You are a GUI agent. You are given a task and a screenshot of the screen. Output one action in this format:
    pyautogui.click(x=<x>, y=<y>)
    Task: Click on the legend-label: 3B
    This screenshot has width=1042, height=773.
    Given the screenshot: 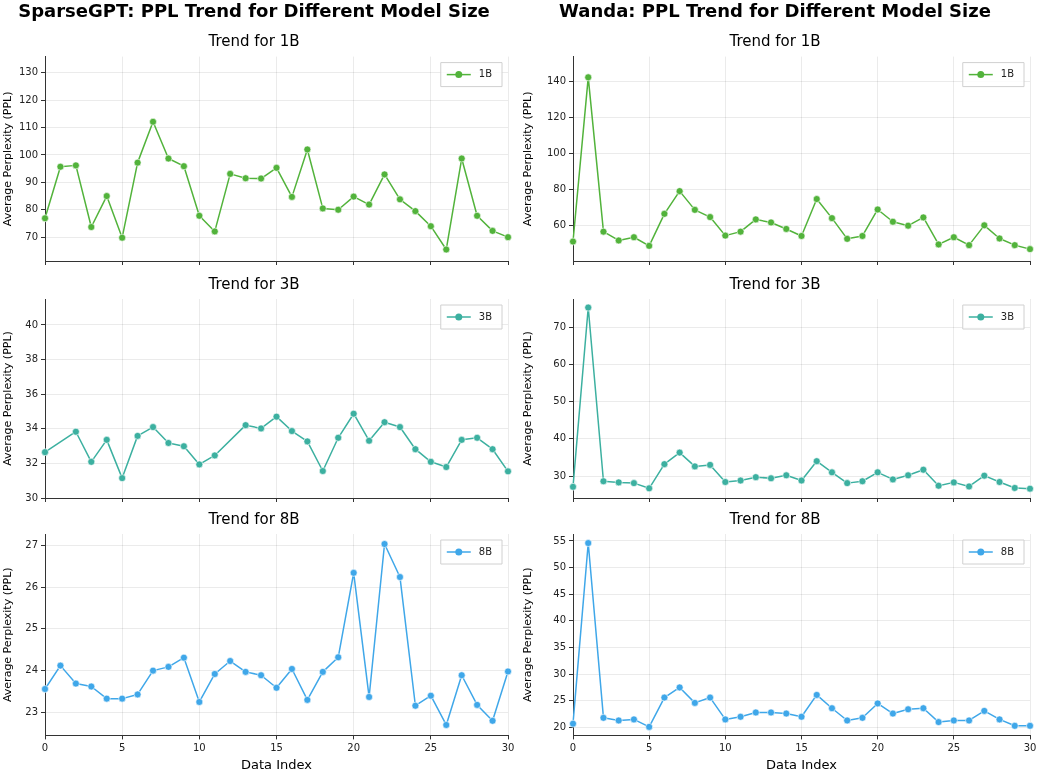 What is the action you would take?
    pyautogui.click(x=485, y=316)
    